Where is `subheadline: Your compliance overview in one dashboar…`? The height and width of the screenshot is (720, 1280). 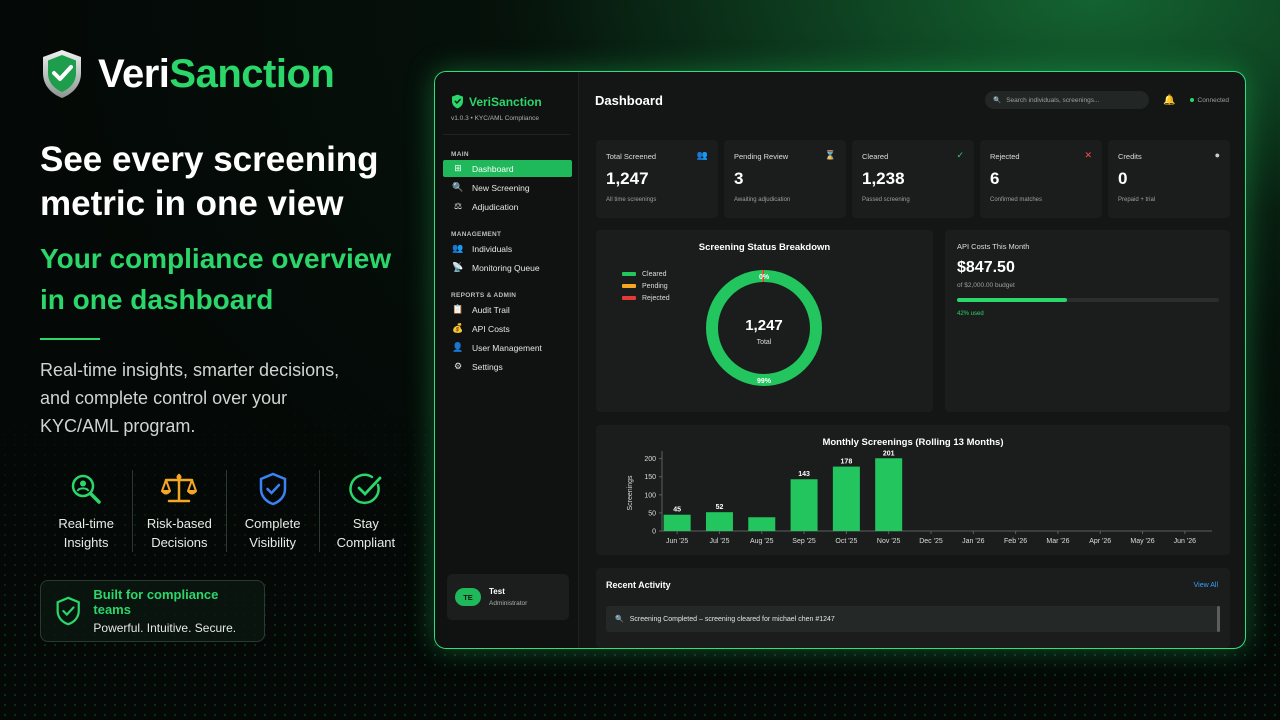 subheadline: Your compliance overview in one dashboar… is located at coordinates (216, 279).